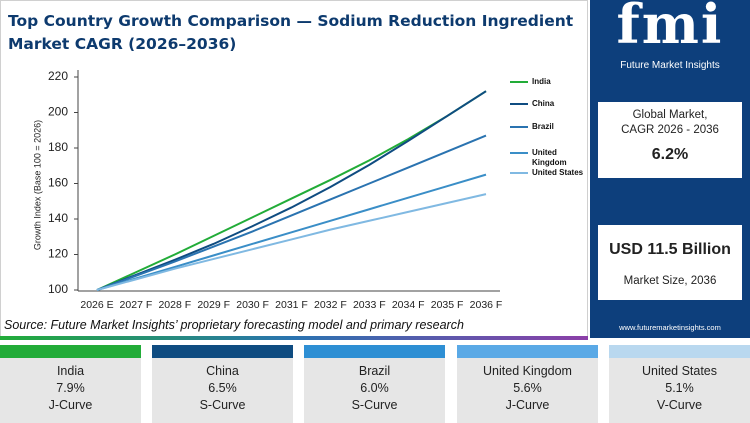 This screenshot has height=423, width=750. I want to click on logo: fmi, so click(670, 28).